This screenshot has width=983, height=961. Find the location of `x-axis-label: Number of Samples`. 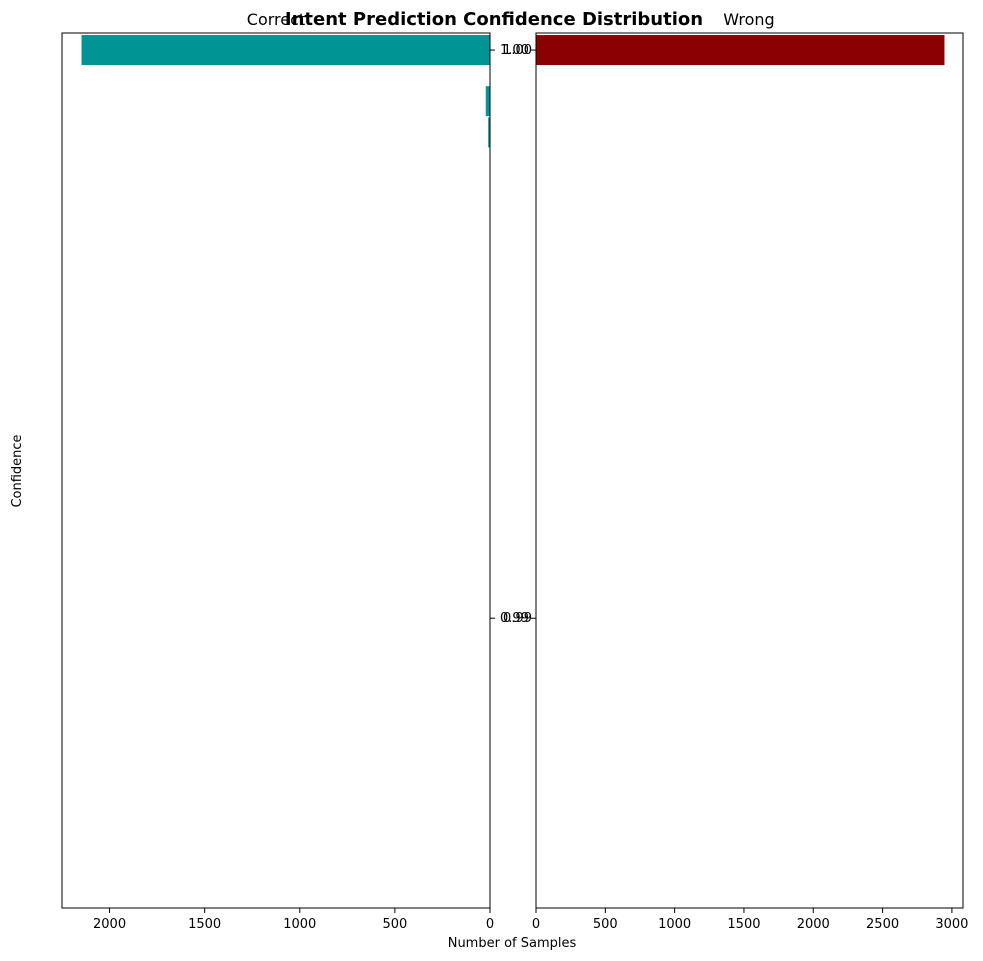

x-axis-label: Number of Samples is located at coordinates (512, 943).